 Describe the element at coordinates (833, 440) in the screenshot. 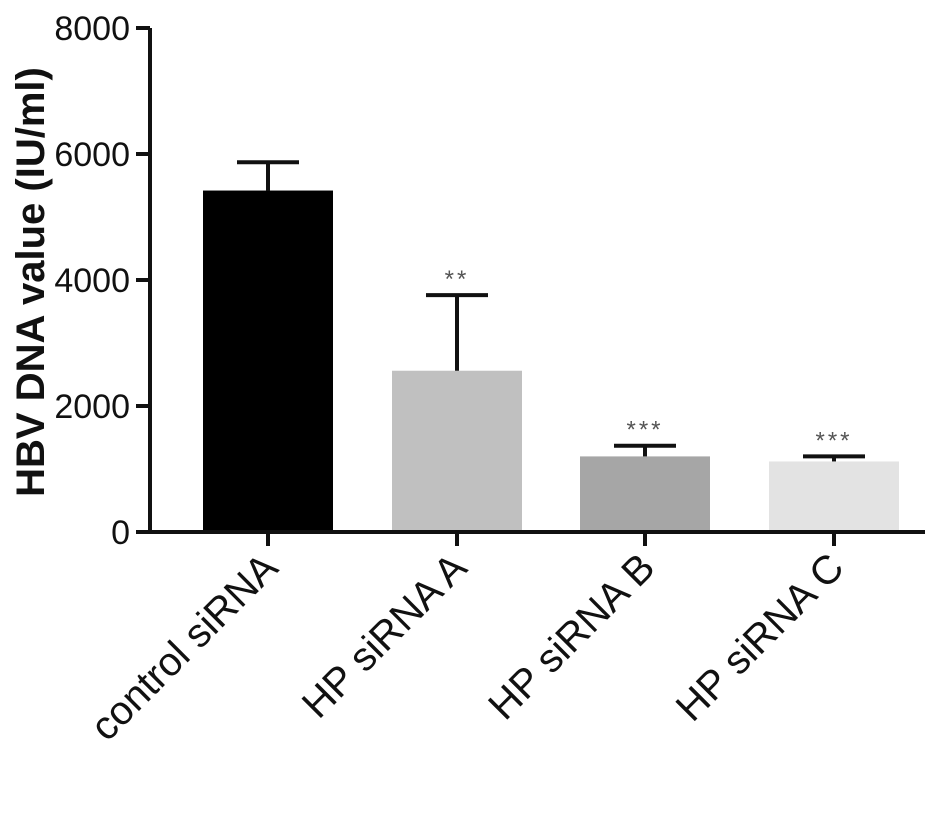

I see `significance-label-4: ***` at that location.